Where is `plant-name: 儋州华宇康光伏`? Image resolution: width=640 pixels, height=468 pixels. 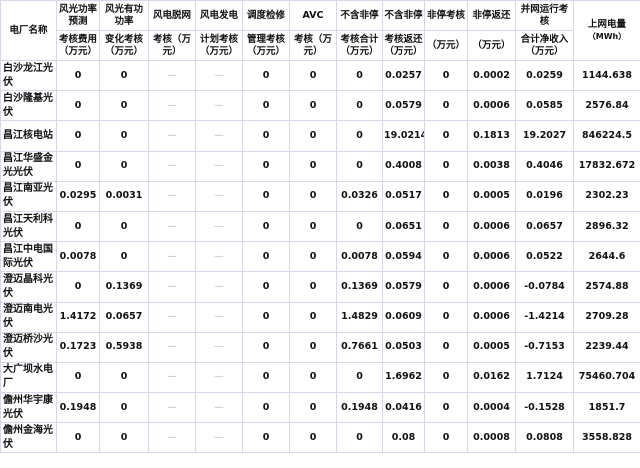 plant-name: 儋州华宇康光伏 is located at coordinates (28, 408).